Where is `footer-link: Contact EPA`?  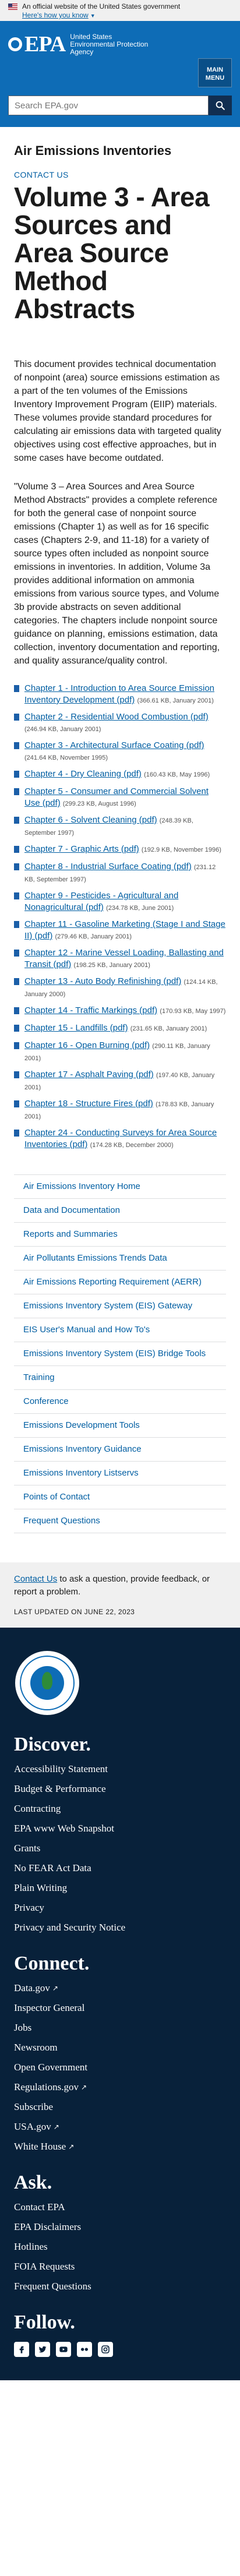
footer-link: Contact EPA is located at coordinates (39, 2206).